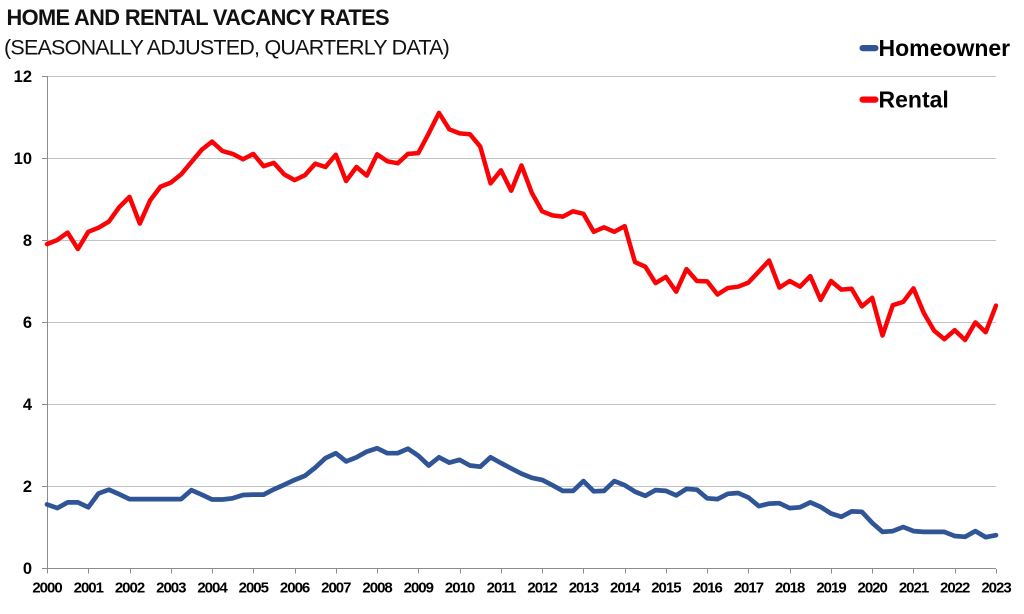 This screenshot has width=1024, height=614. What do you see at coordinates (212, 588) in the screenshot?
I see `svg-text: 2004` at bounding box center [212, 588].